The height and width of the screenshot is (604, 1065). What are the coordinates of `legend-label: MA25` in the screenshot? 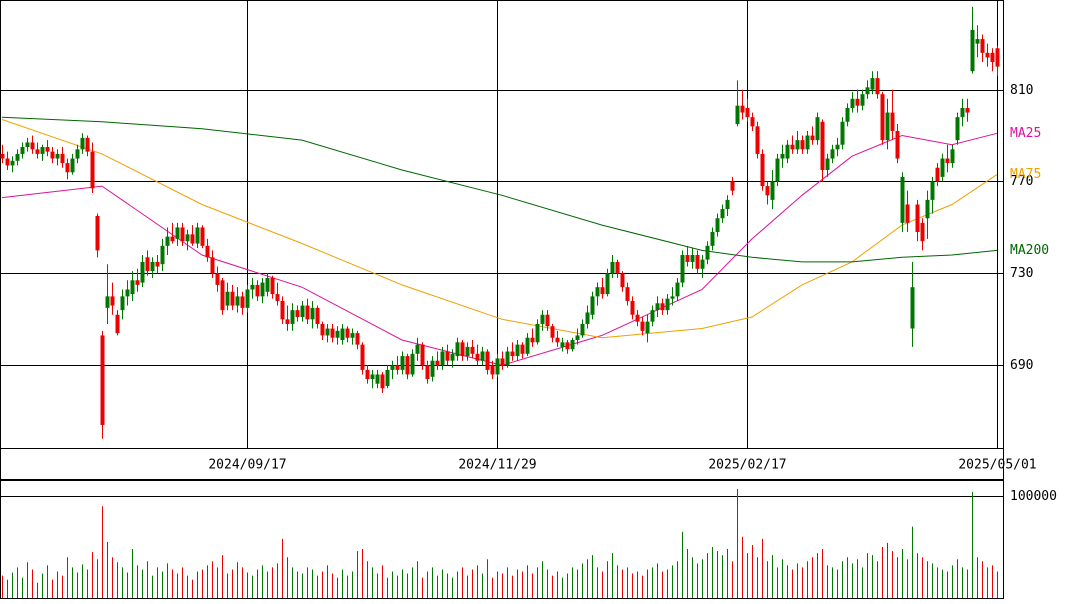 It's located at (1025, 133).